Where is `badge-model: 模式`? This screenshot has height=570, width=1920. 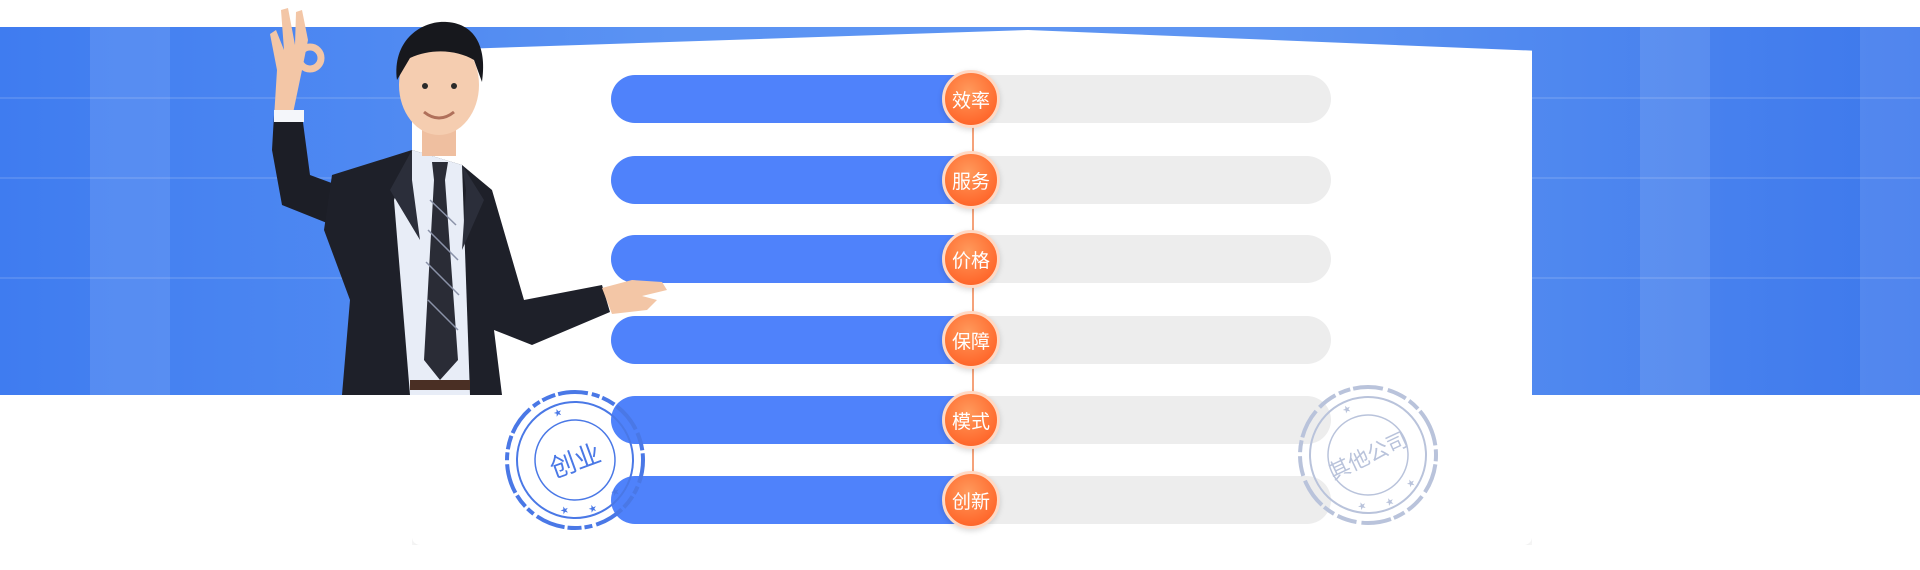
badge-model: 模式 is located at coordinates (971, 420).